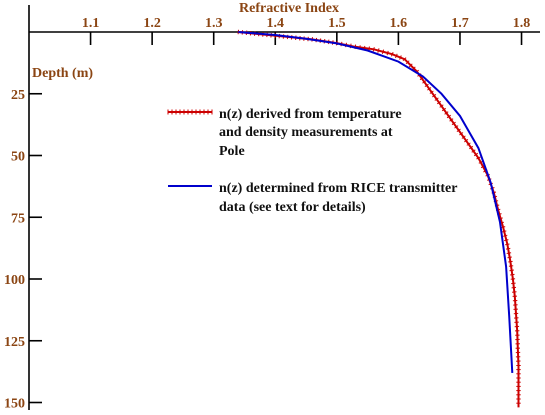 This screenshot has height=415, width=545. I want to click on x-tick-label: 1.6, so click(399, 23).